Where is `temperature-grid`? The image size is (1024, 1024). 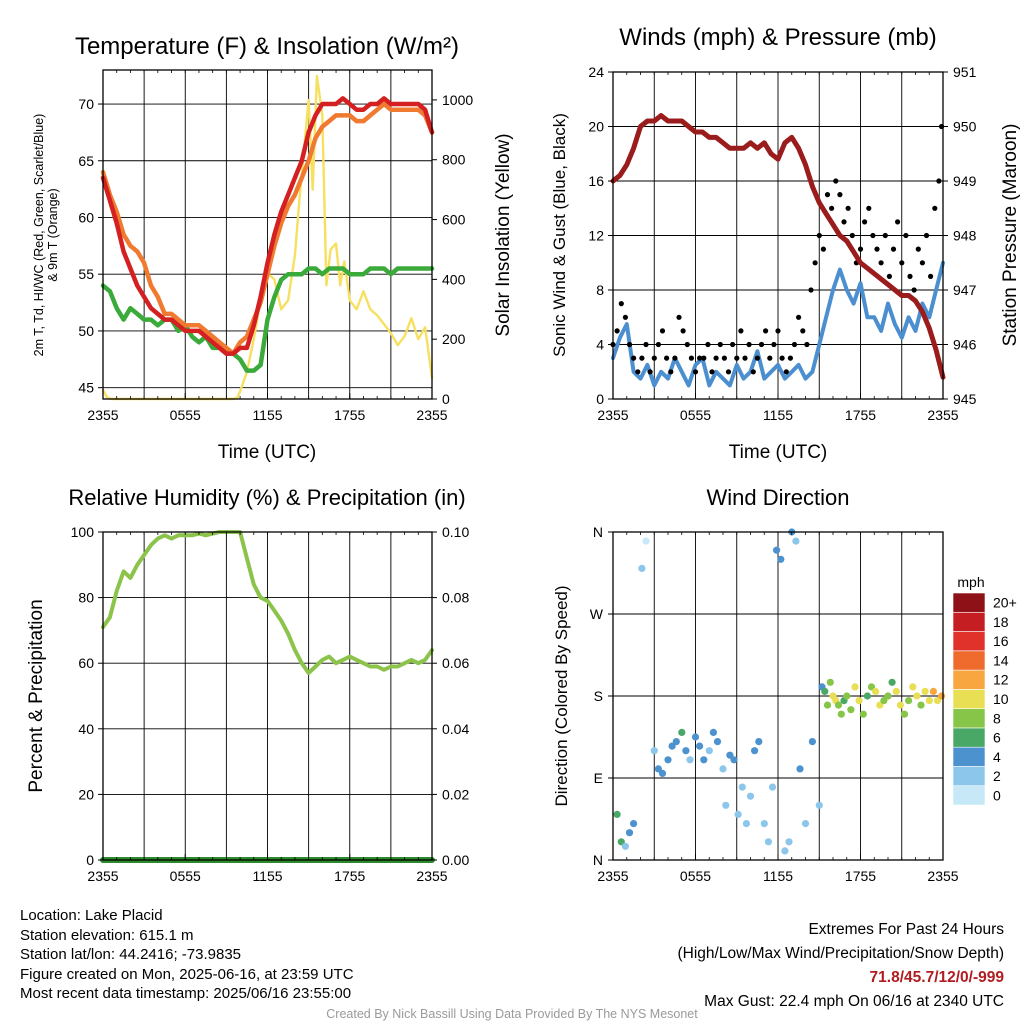 temperature-grid is located at coordinates (267, 234).